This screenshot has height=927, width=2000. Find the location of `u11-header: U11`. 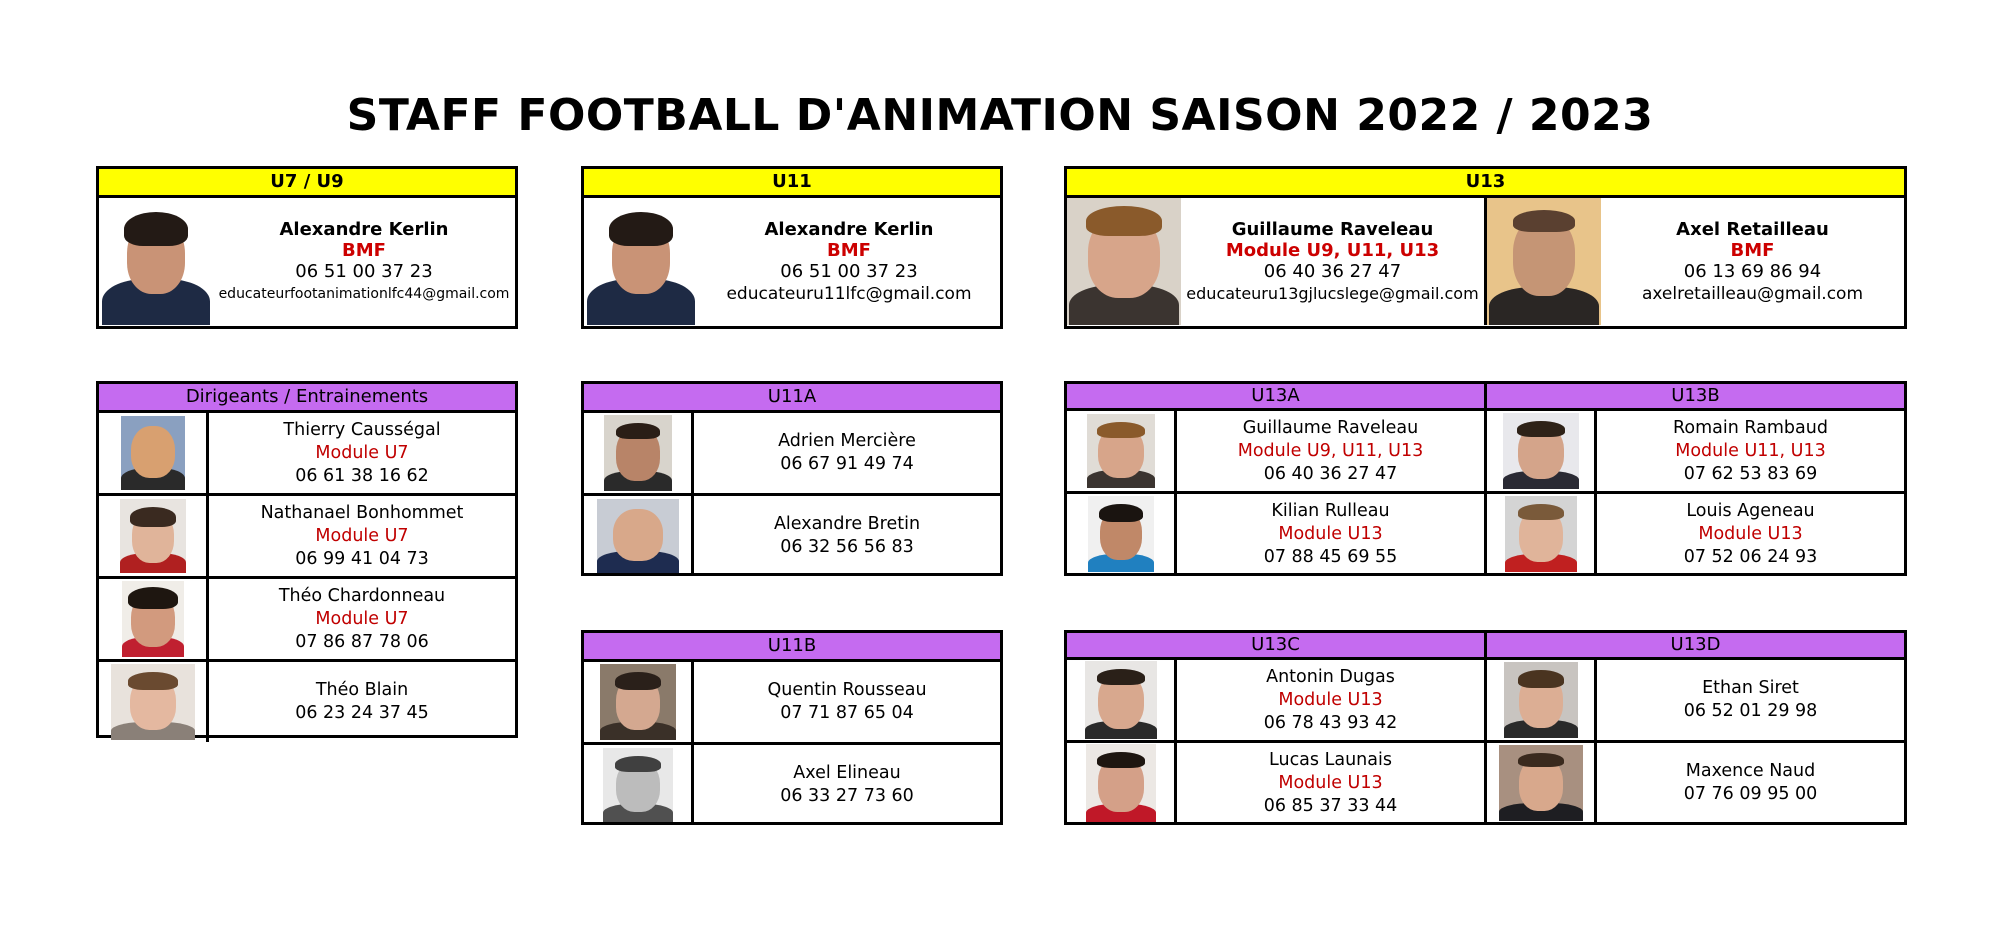

u11-header: U11 is located at coordinates (792, 183).